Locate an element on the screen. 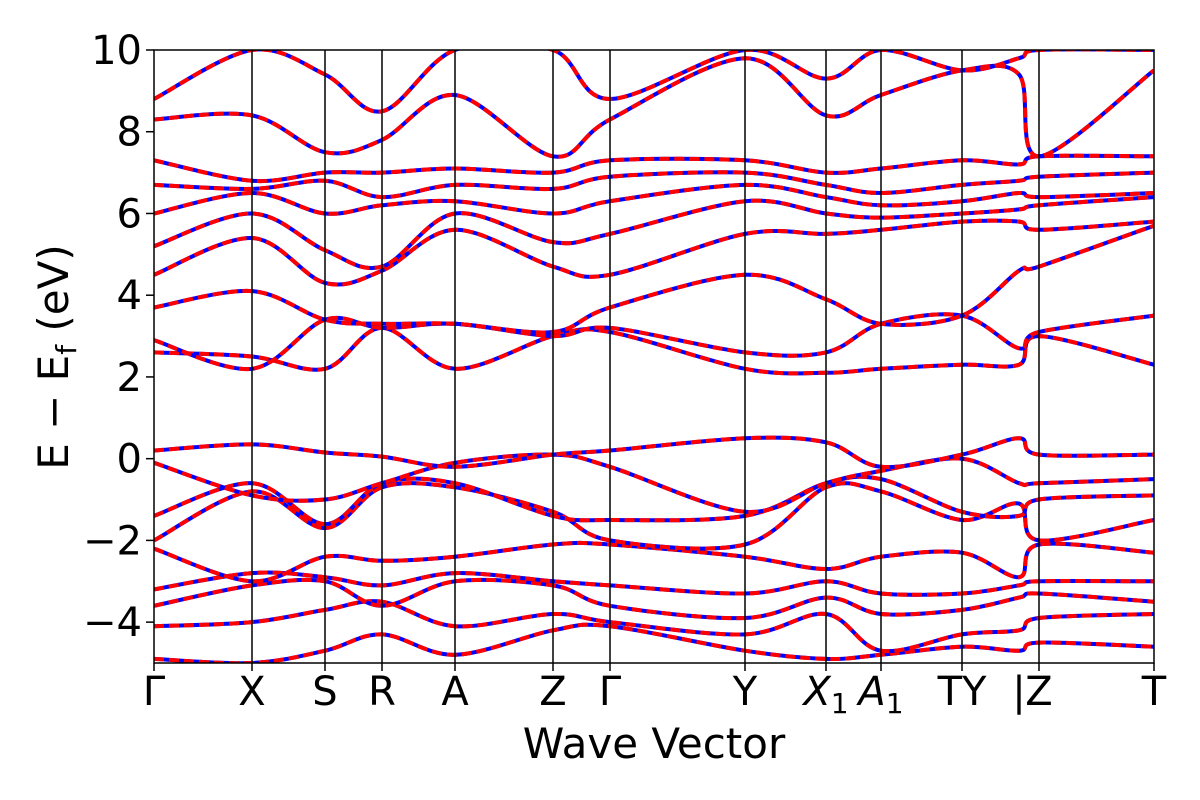  band-3-red is located at coordinates (654, 599).